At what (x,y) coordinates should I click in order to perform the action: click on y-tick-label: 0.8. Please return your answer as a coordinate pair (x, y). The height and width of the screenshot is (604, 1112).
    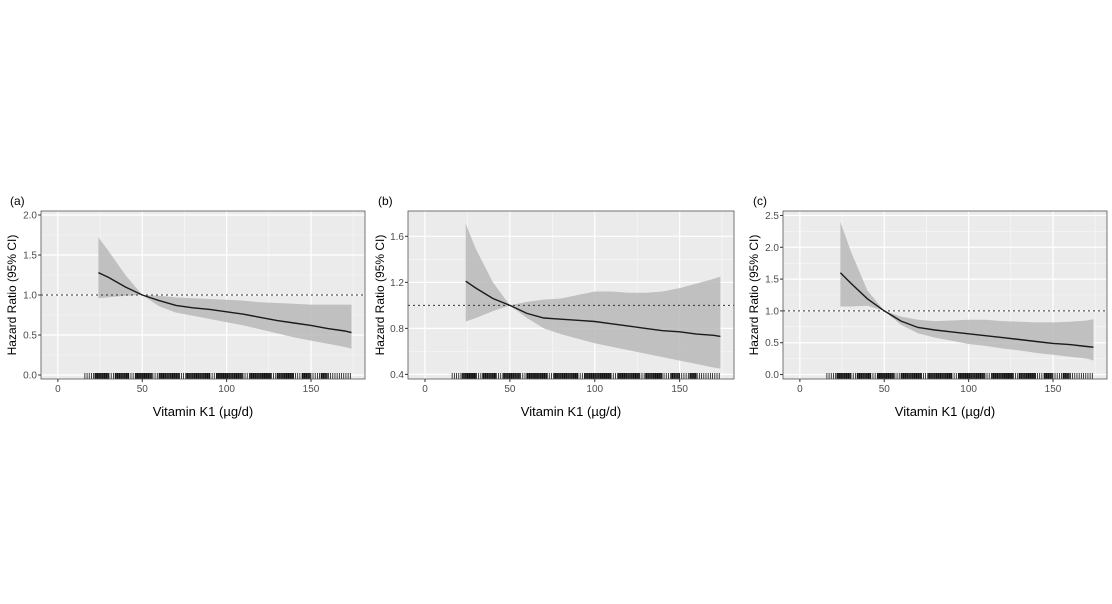
    Looking at the image, I should click on (397, 329).